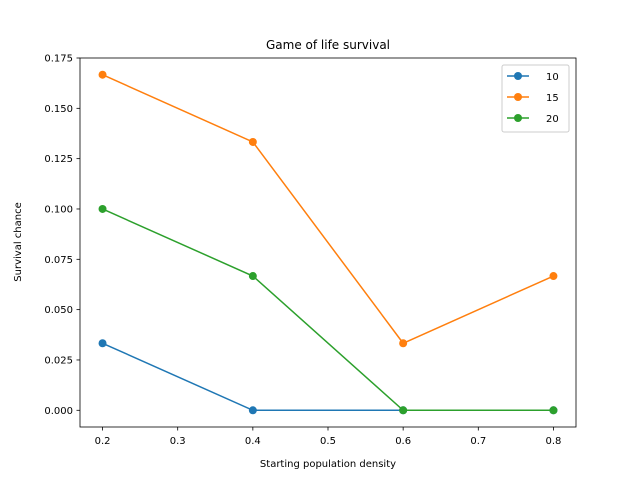 Image resolution: width=640 pixels, height=484 pixels. I want to click on y-tick-label: 0.050, so click(58, 310).